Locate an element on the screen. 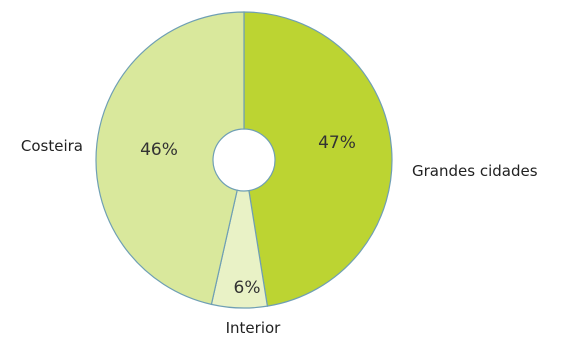  category-label-costeira: Costeira is located at coordinates (52, 146).